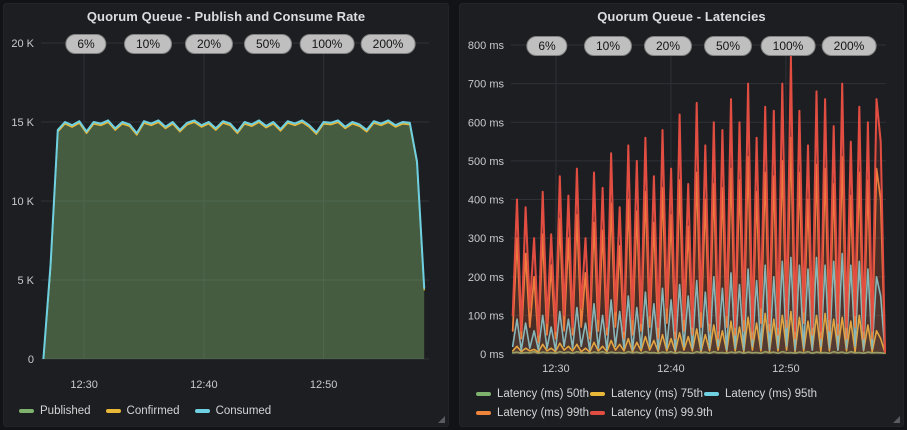 The width and height of the screenshot is (907, 430). Describe the element at coordinates (486, 278) in the screenshot. I see `y-tick-label: 200 ms` at that location.